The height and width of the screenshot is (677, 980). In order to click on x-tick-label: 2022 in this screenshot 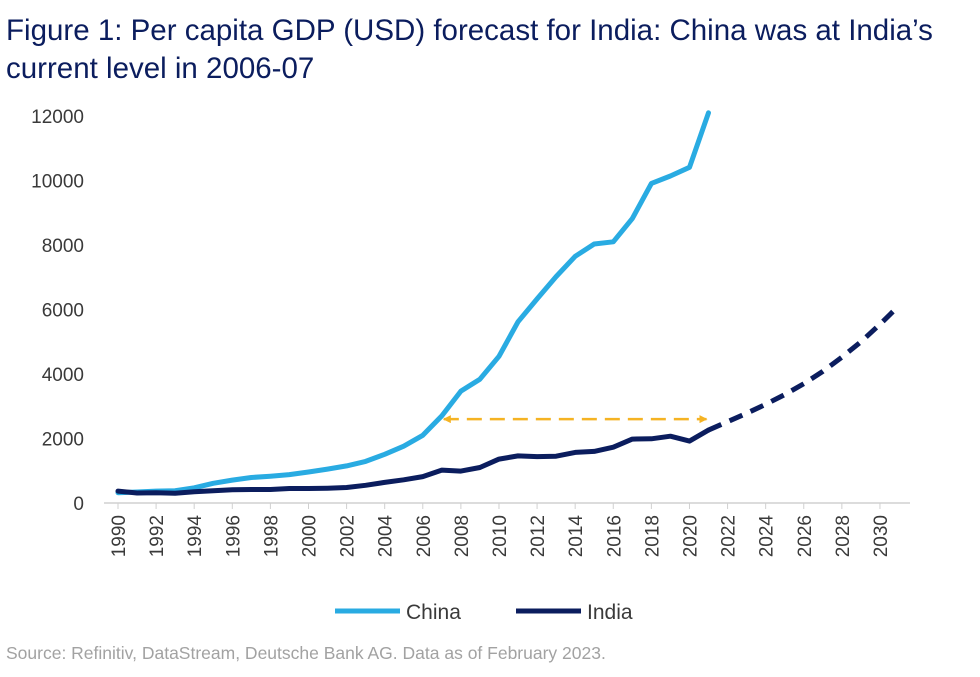, I will do `click(729, 536)`.